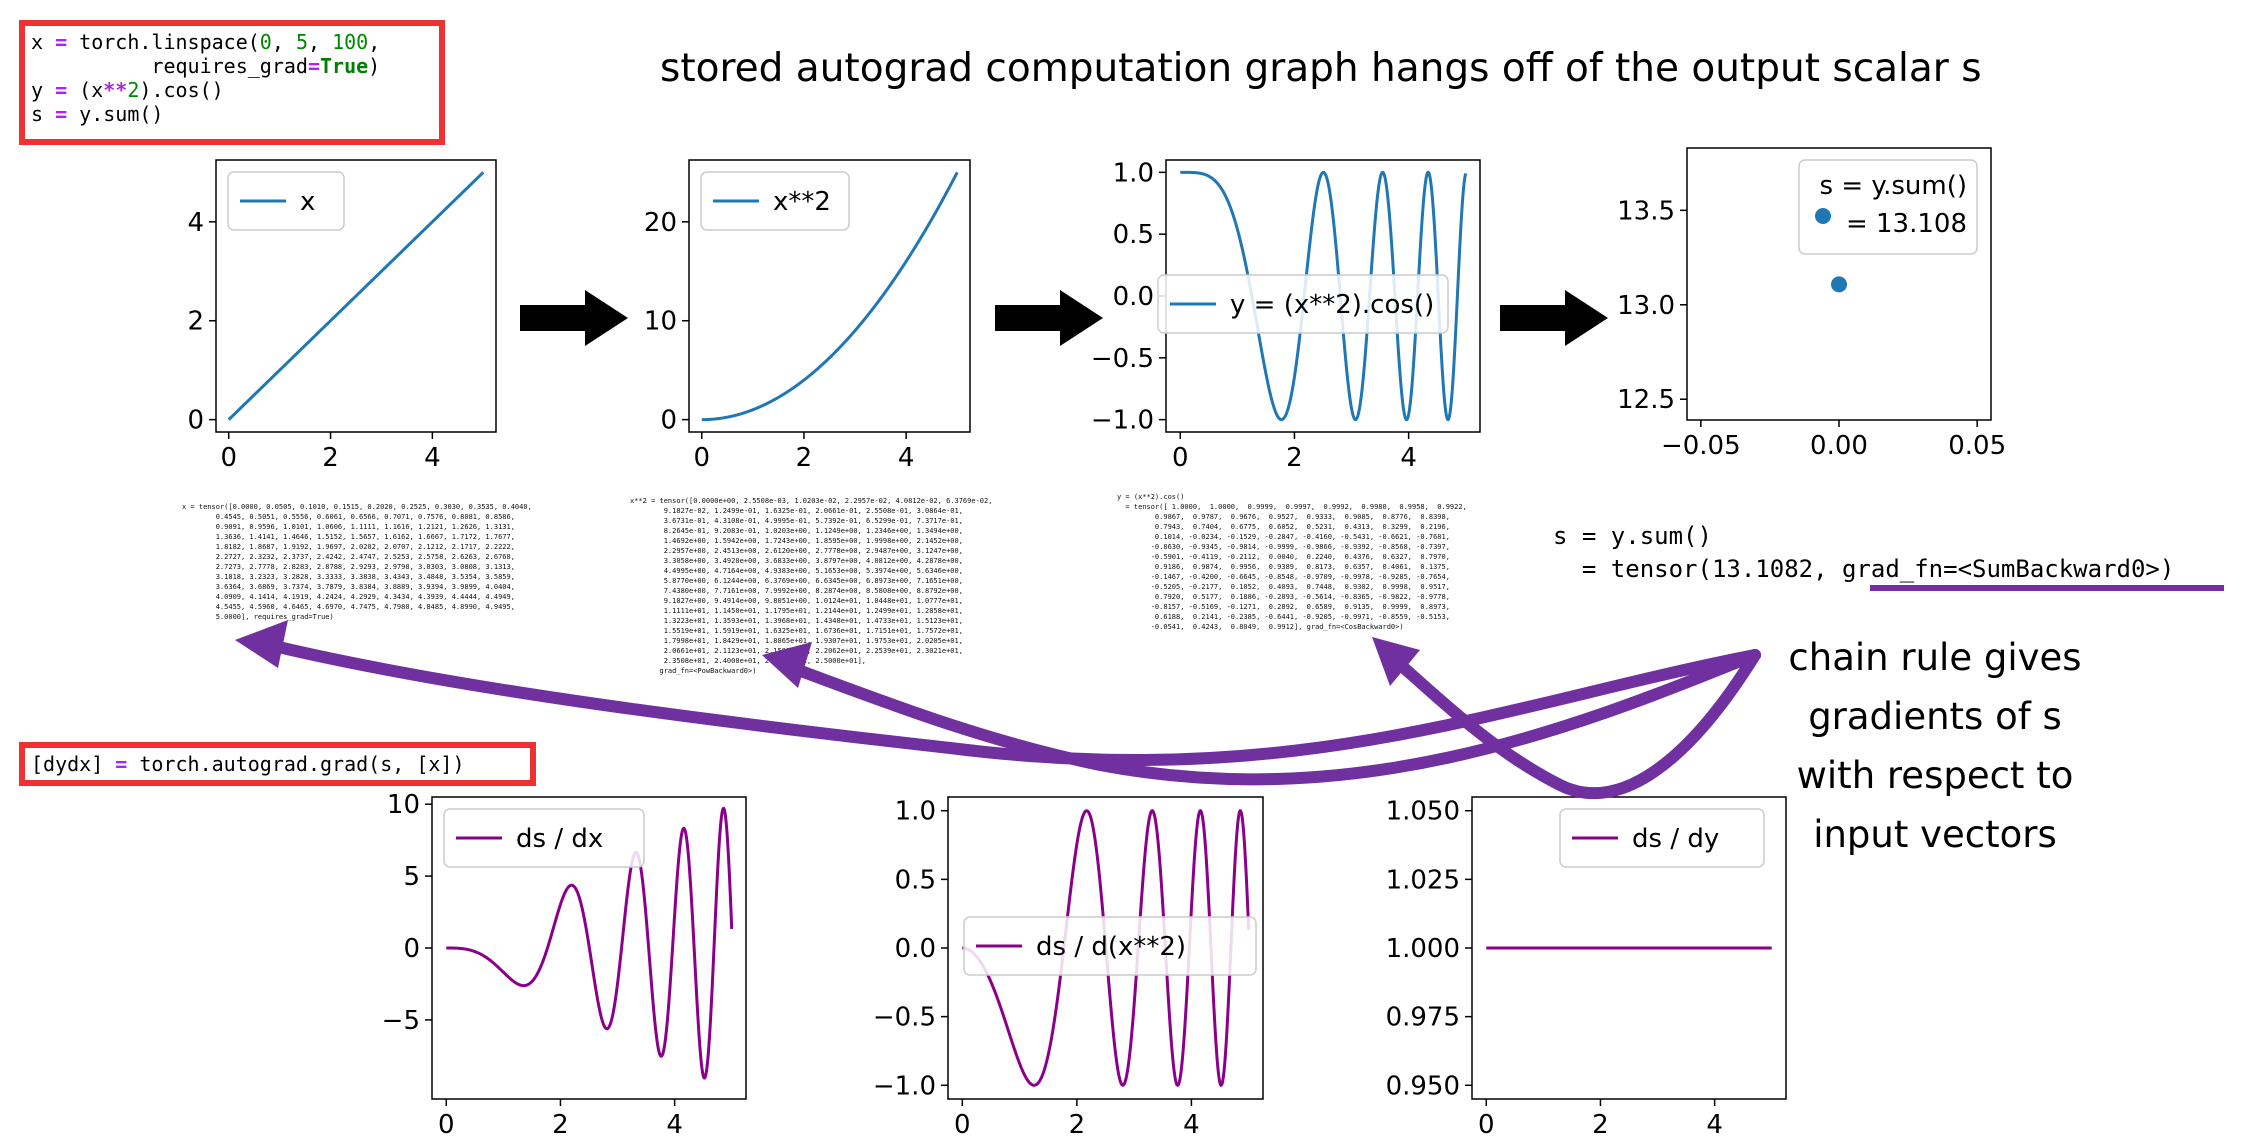 Image resolution: width=2245 pixels, height=1139 pixels. I want to click on y-tick-label: 0.975, so click(1423, 1018).